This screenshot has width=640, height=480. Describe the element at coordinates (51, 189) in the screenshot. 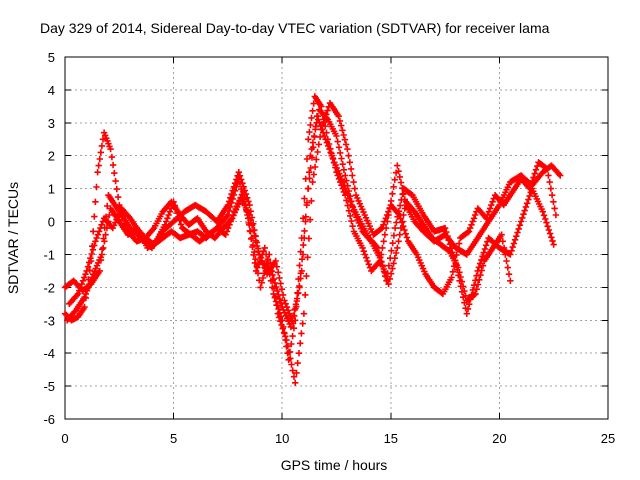

I see `y-tick-label: 1` at that location.